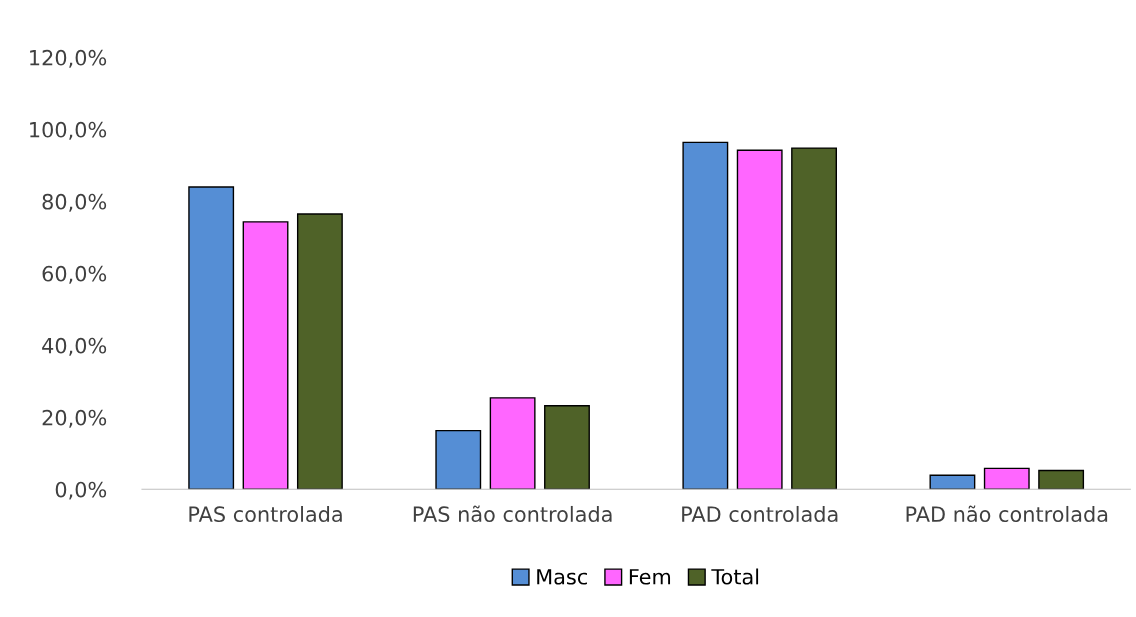  I want to click on y-tick-label: 120,0%, so click(68, 58).